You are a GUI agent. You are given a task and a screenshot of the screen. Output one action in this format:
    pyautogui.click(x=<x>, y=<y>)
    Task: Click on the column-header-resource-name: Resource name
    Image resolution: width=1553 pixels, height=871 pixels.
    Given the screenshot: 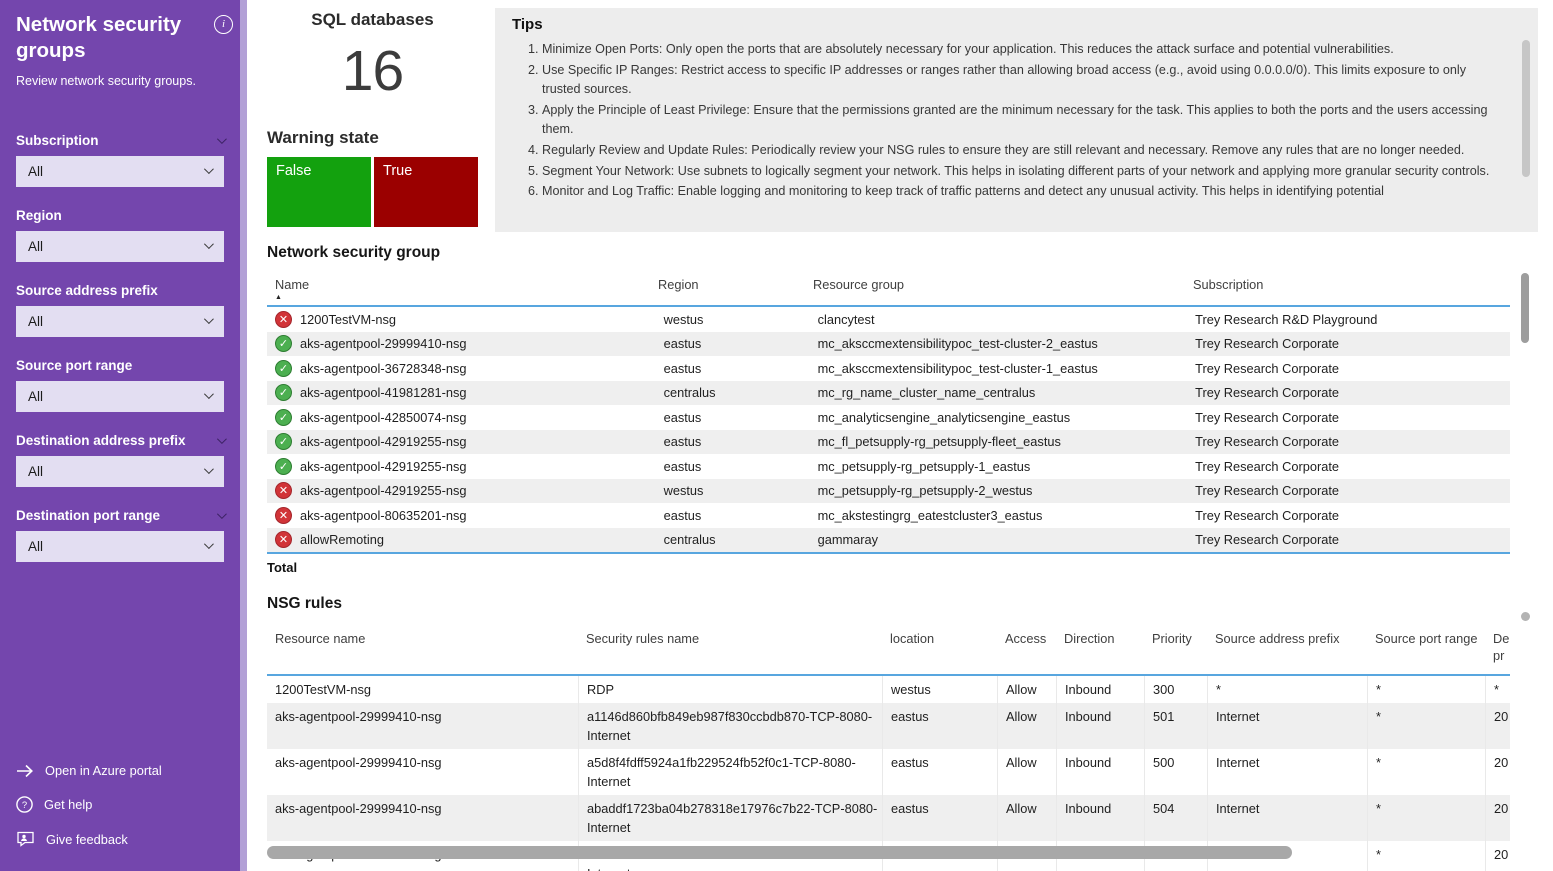 What is the action you would take?
    pyautogui.click(x=320, y=638)
    